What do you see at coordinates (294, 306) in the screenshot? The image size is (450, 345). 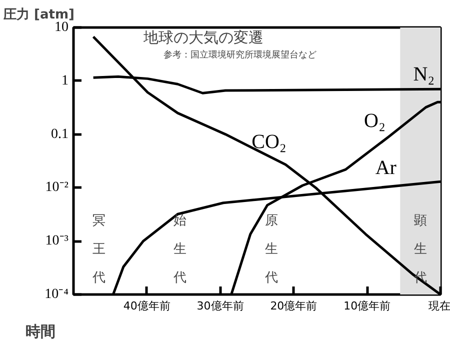 I see `x-tick-label: 20億年前` at bounding box center [294, 306].